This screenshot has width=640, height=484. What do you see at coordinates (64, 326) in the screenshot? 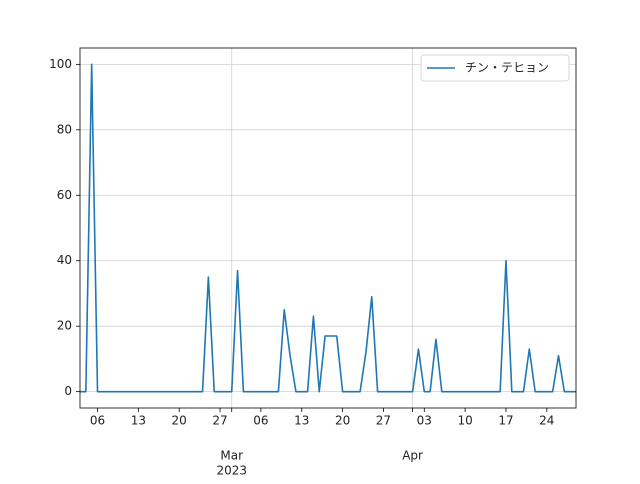
I see `y-tick-label: 20` at bounding box center [64, 326].